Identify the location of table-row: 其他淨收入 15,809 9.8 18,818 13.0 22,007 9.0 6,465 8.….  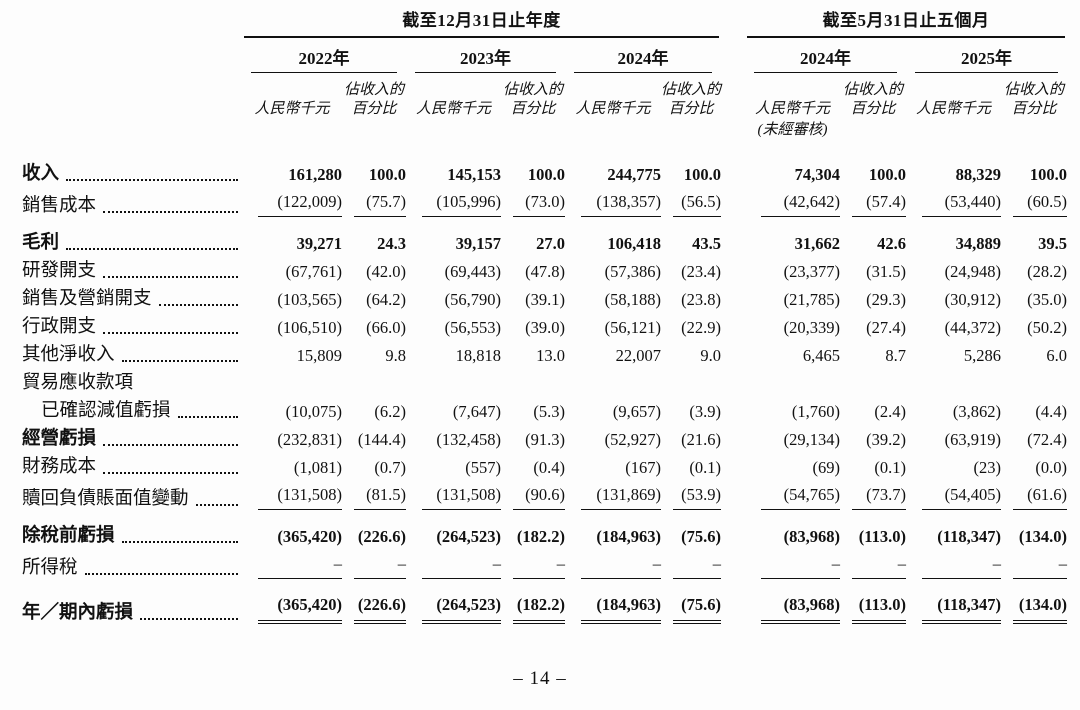
(544, 355).